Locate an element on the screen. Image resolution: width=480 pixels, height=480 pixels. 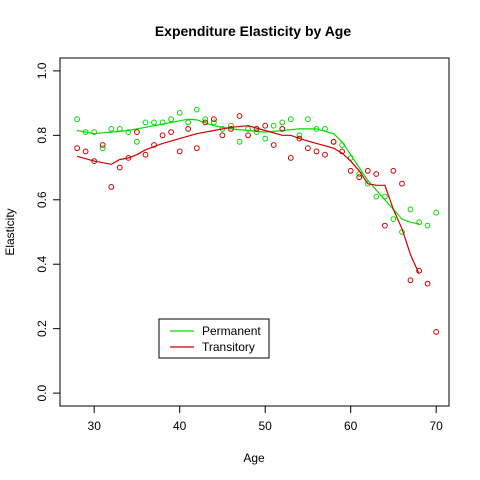
chart-title: Expenditure Elasticity by Age is located at coordinates (253, 31).